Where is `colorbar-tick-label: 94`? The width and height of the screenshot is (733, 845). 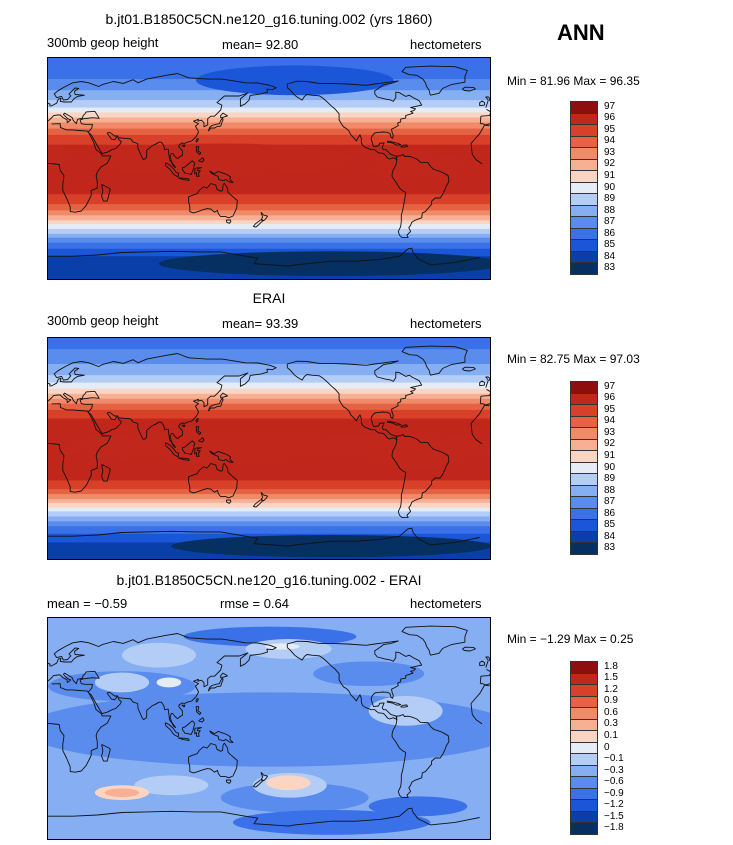
colorbar-tick-label: 94 is located at coordinates (610, 421).